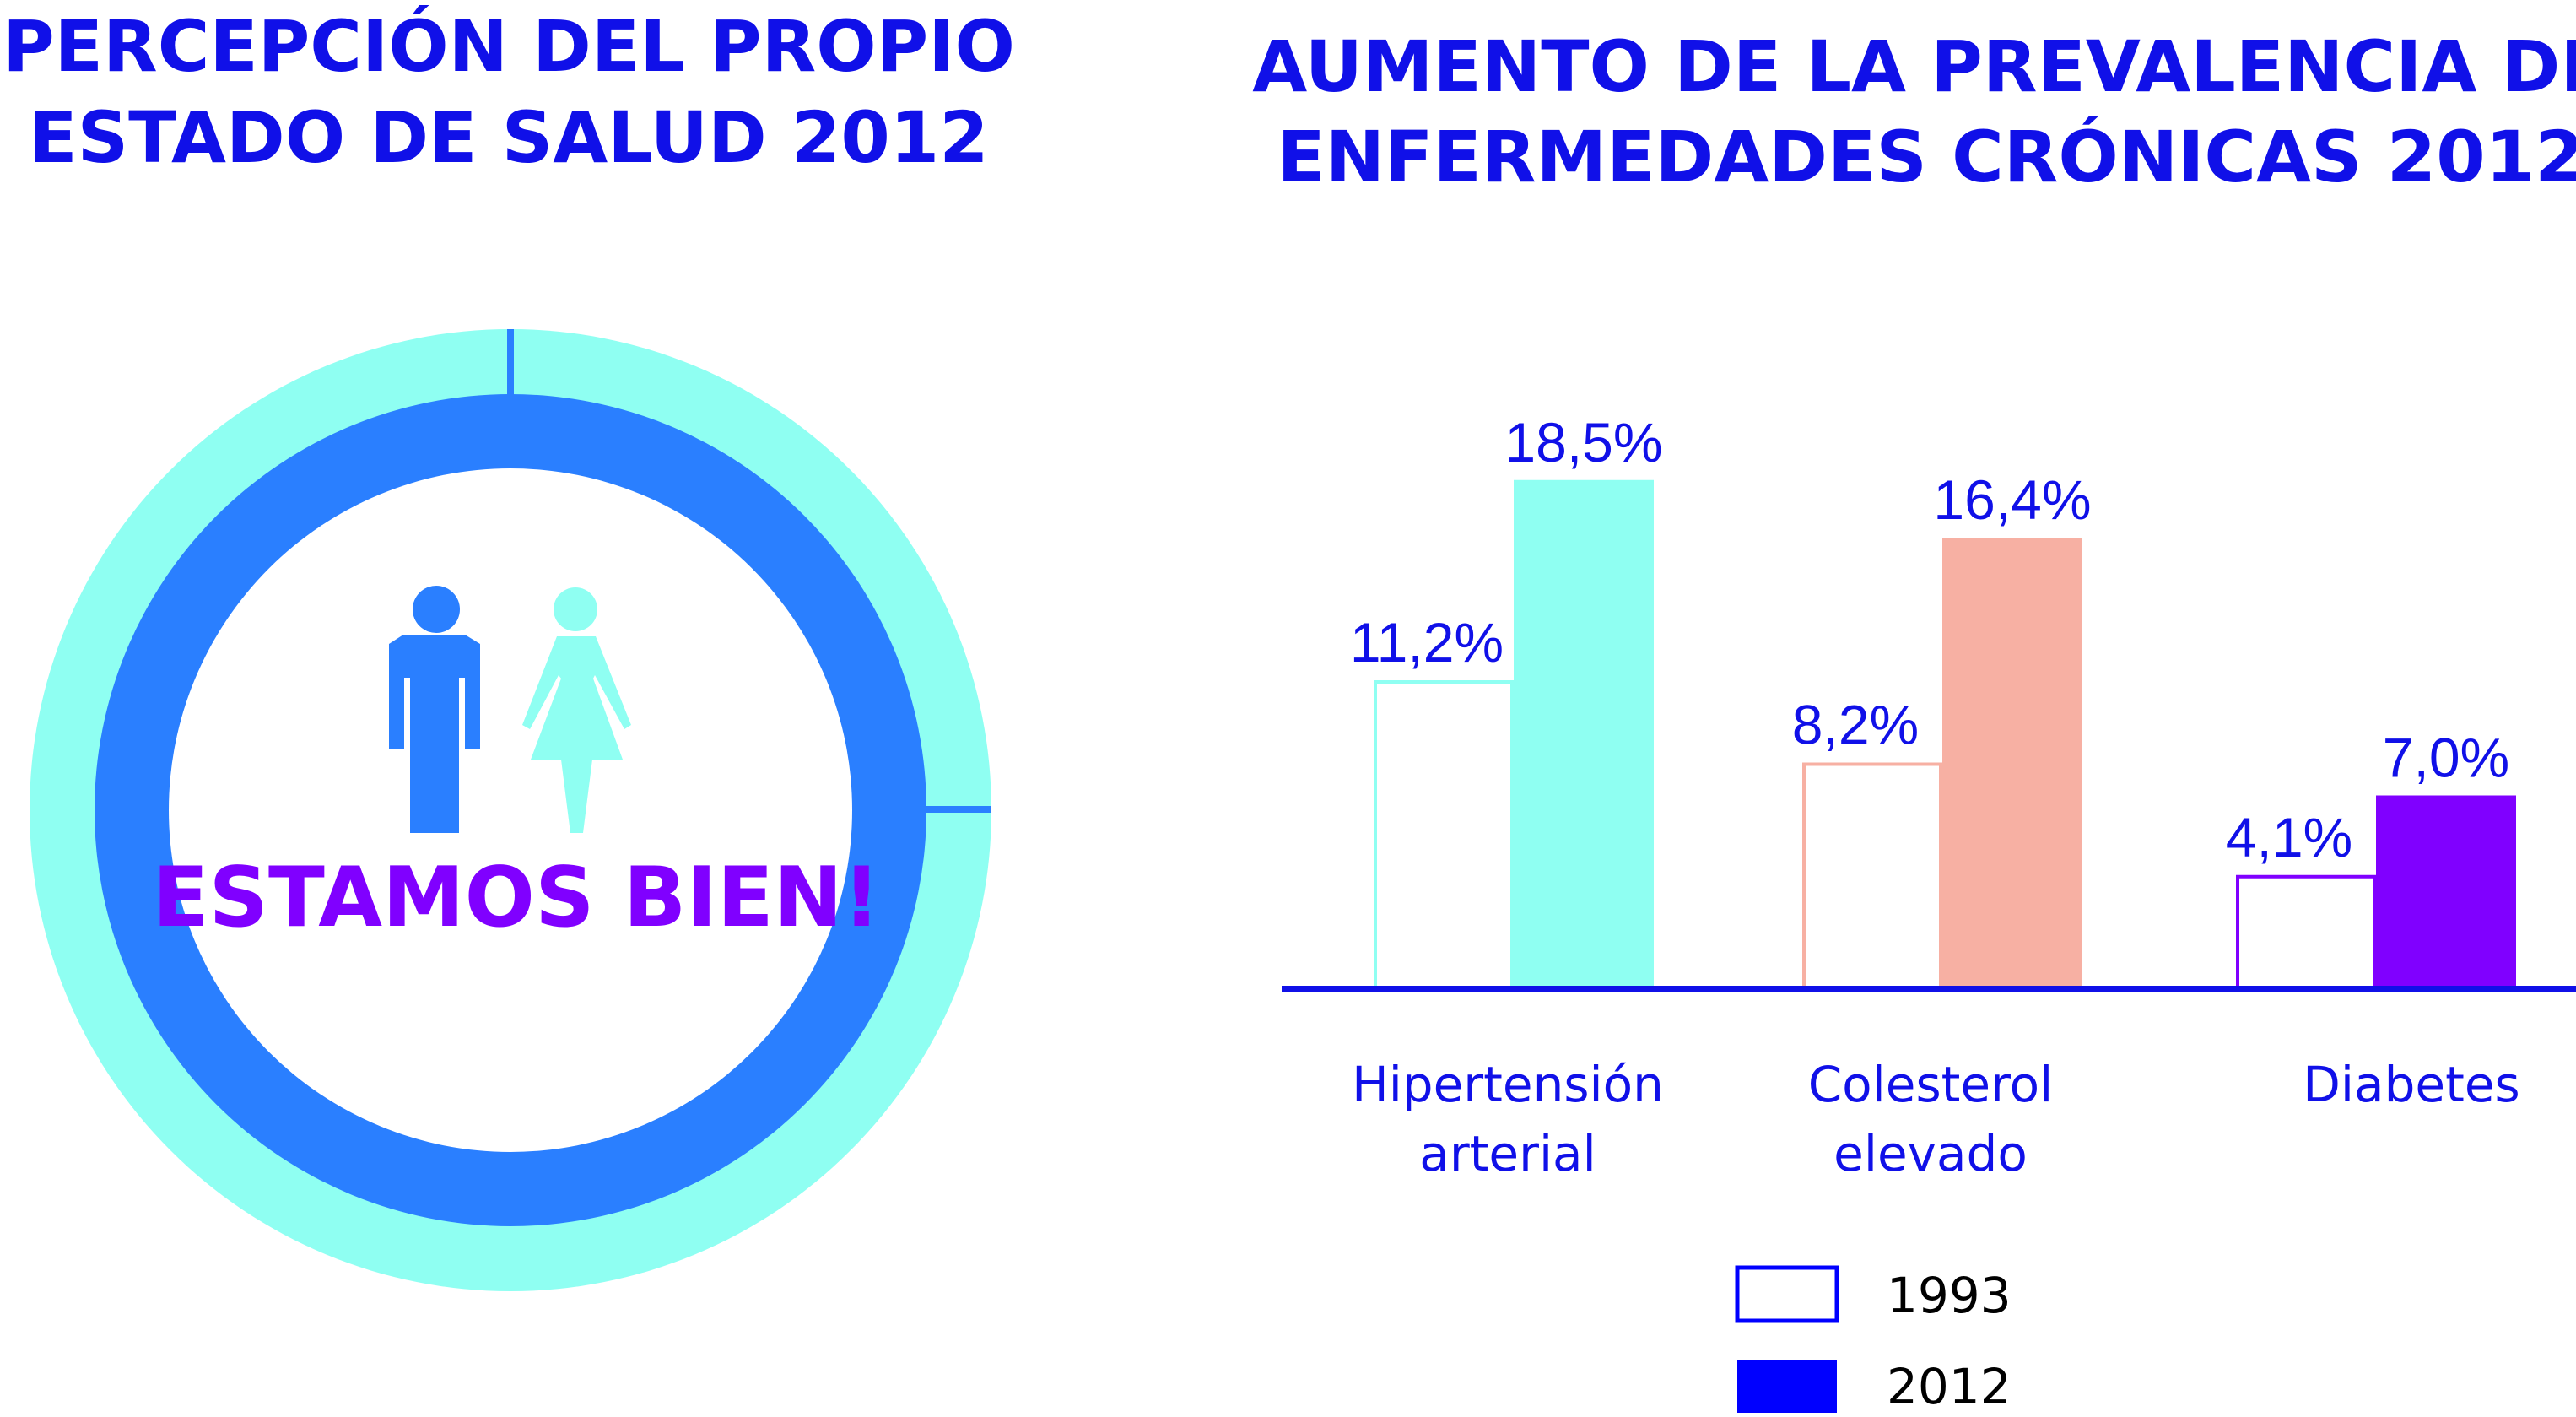  What do you see at coordinates (576, 710) in the screenshot?
I see `woman-icon` at bounding box center [576, 710].